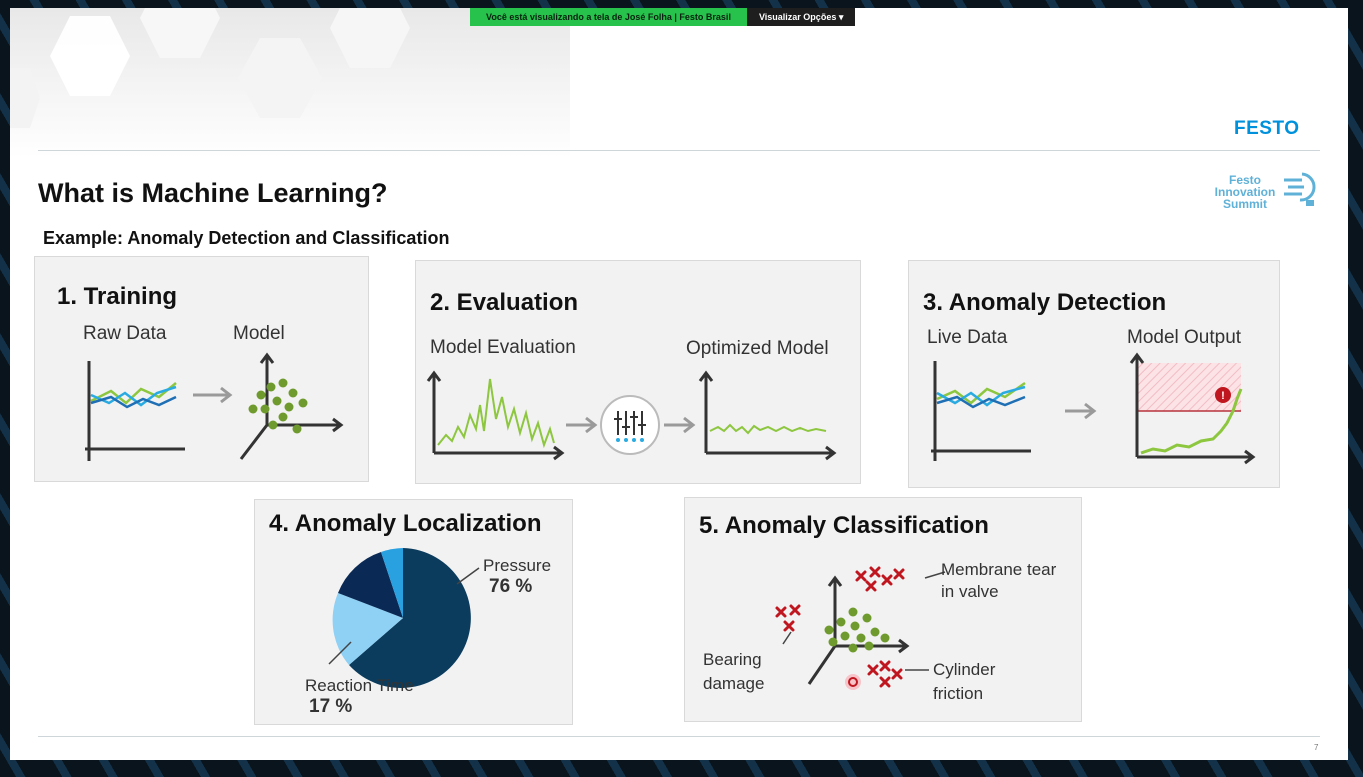 Image resolution: width=1363 pixels, height=777 pixels. I want to click on chevron-down-icon: ▾, so click(841, 17).